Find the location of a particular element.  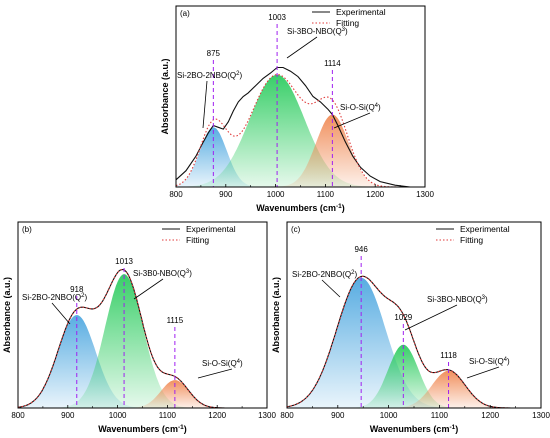

peak-label: 918 is located at coordinates (77, 289).